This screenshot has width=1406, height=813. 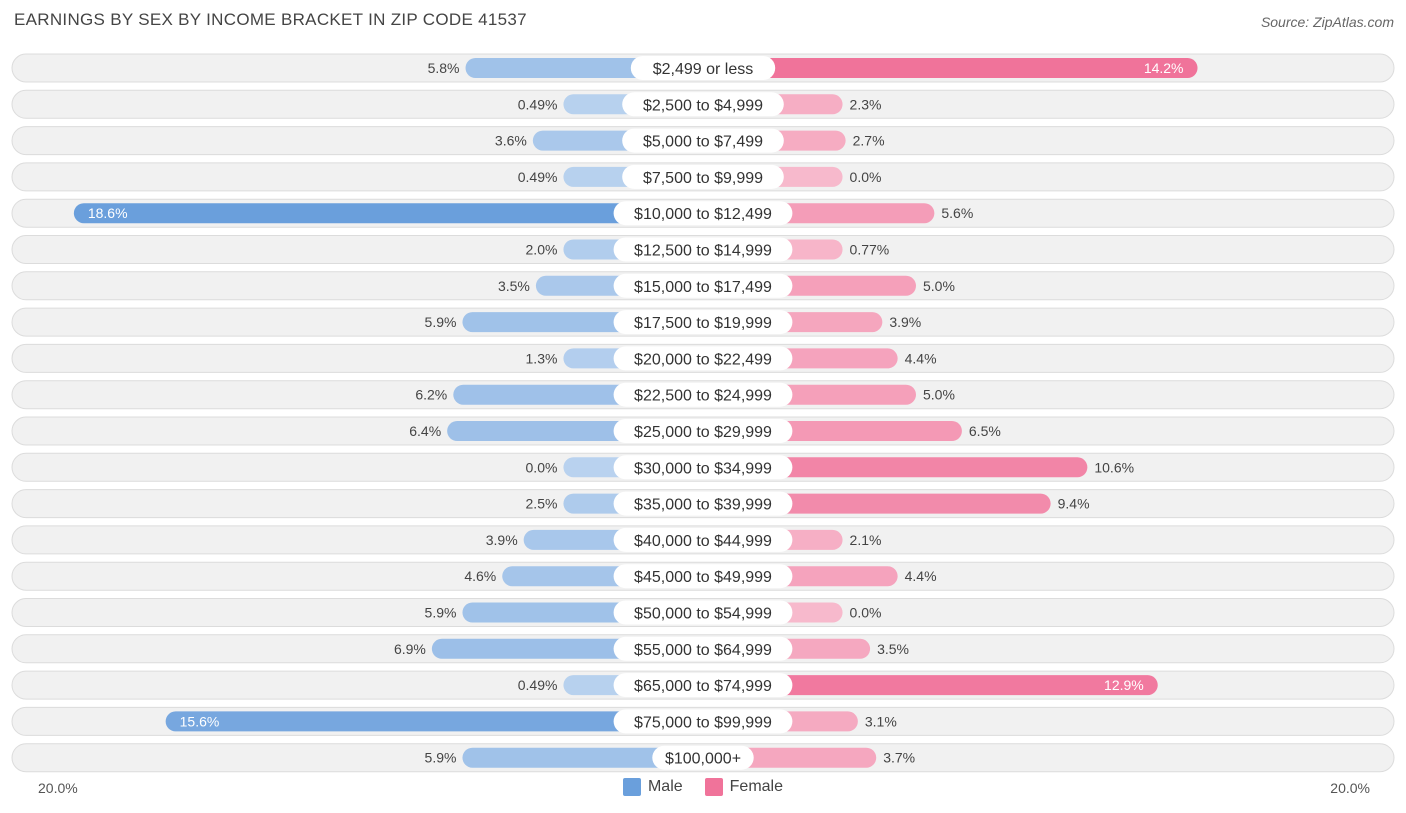 What do you see at coordinates (1114, 467) in the screenshot?
I see `value-label-female: 10.6%` at bounding box center [1114, 467].